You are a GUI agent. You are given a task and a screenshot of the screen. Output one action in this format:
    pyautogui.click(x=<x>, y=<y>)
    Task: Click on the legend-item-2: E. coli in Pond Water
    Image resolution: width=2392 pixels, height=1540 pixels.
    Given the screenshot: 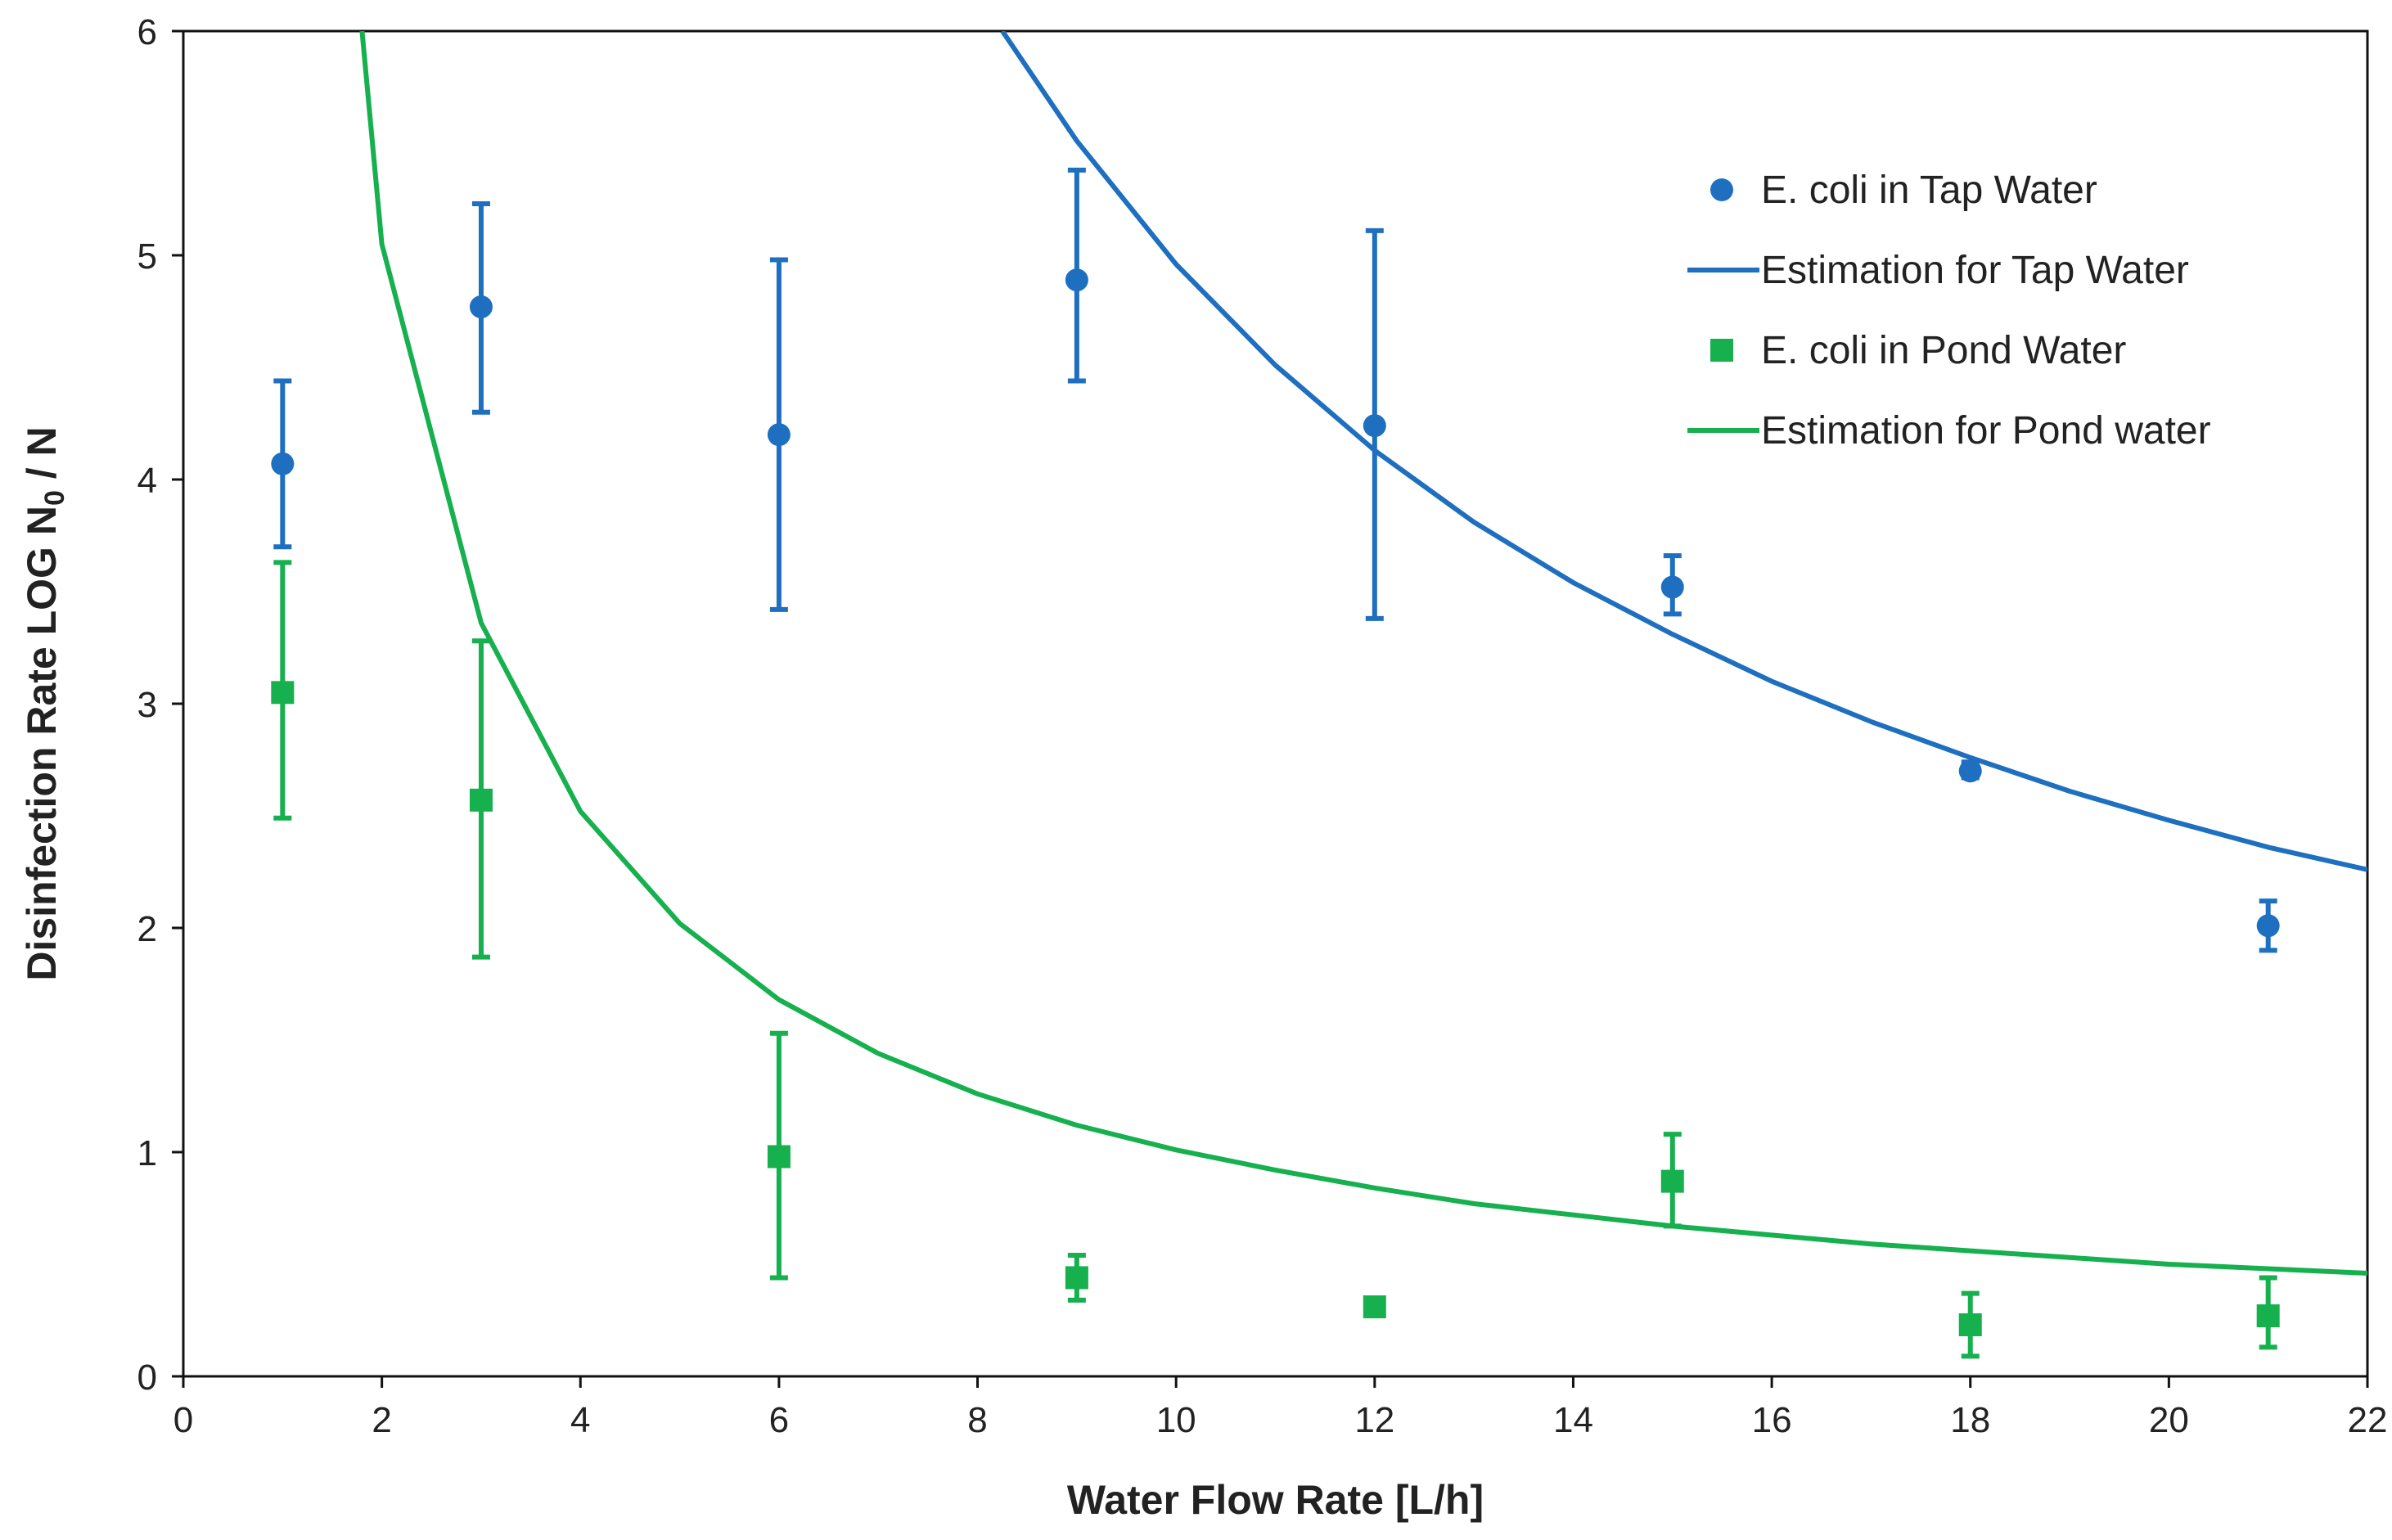 What is the action you would take?
    pyautogui.click(x=1918, y=350)
    